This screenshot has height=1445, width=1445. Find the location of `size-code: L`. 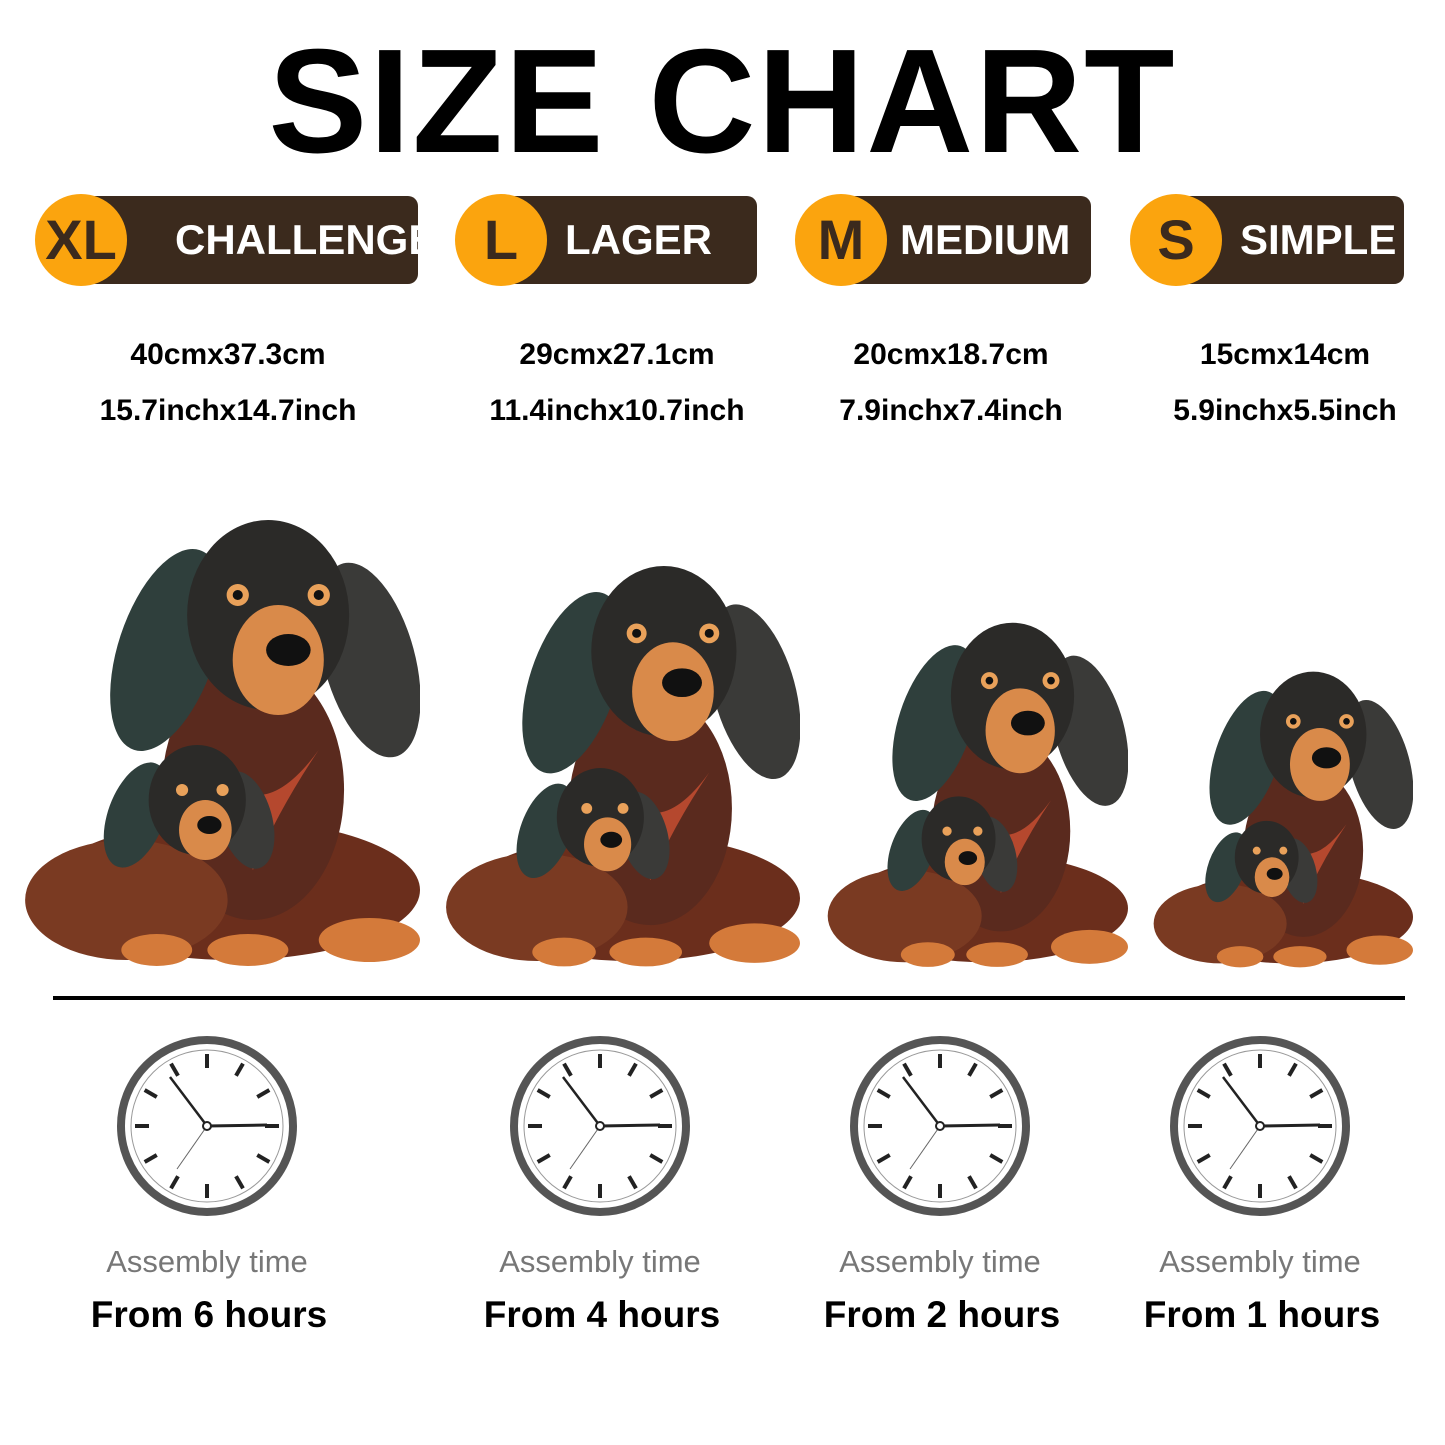

size-code: L is located at coordinates (501, 240).